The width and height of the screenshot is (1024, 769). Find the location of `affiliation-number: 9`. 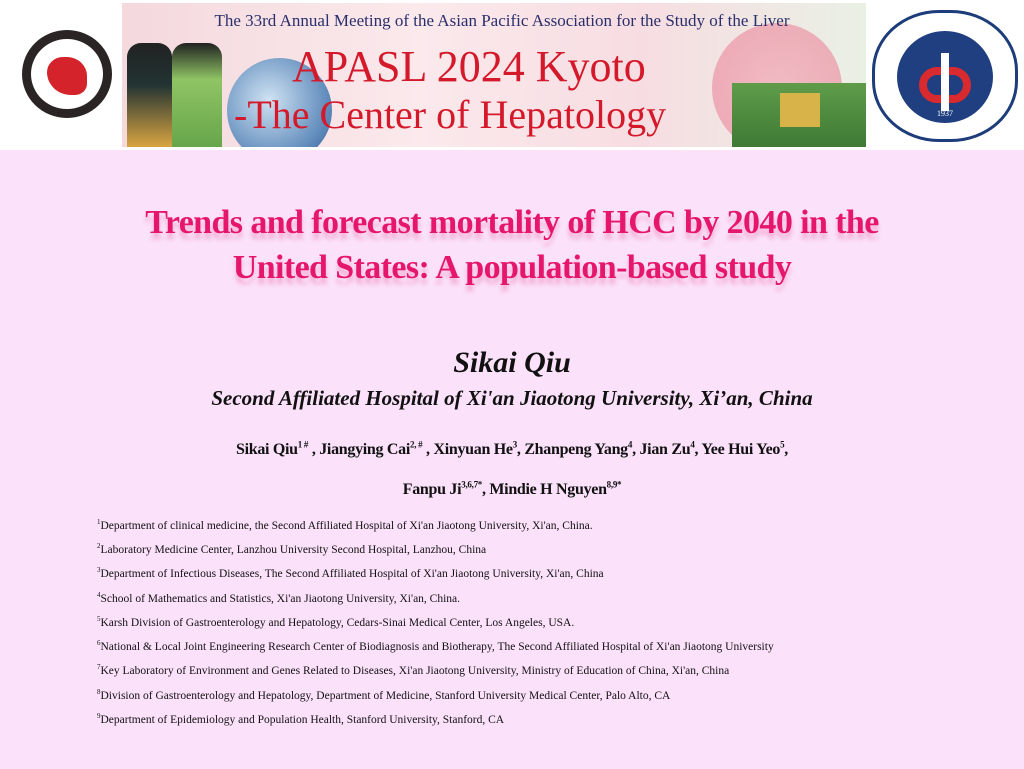

affiliation-number: 9 is located at coordinates (99, 715).